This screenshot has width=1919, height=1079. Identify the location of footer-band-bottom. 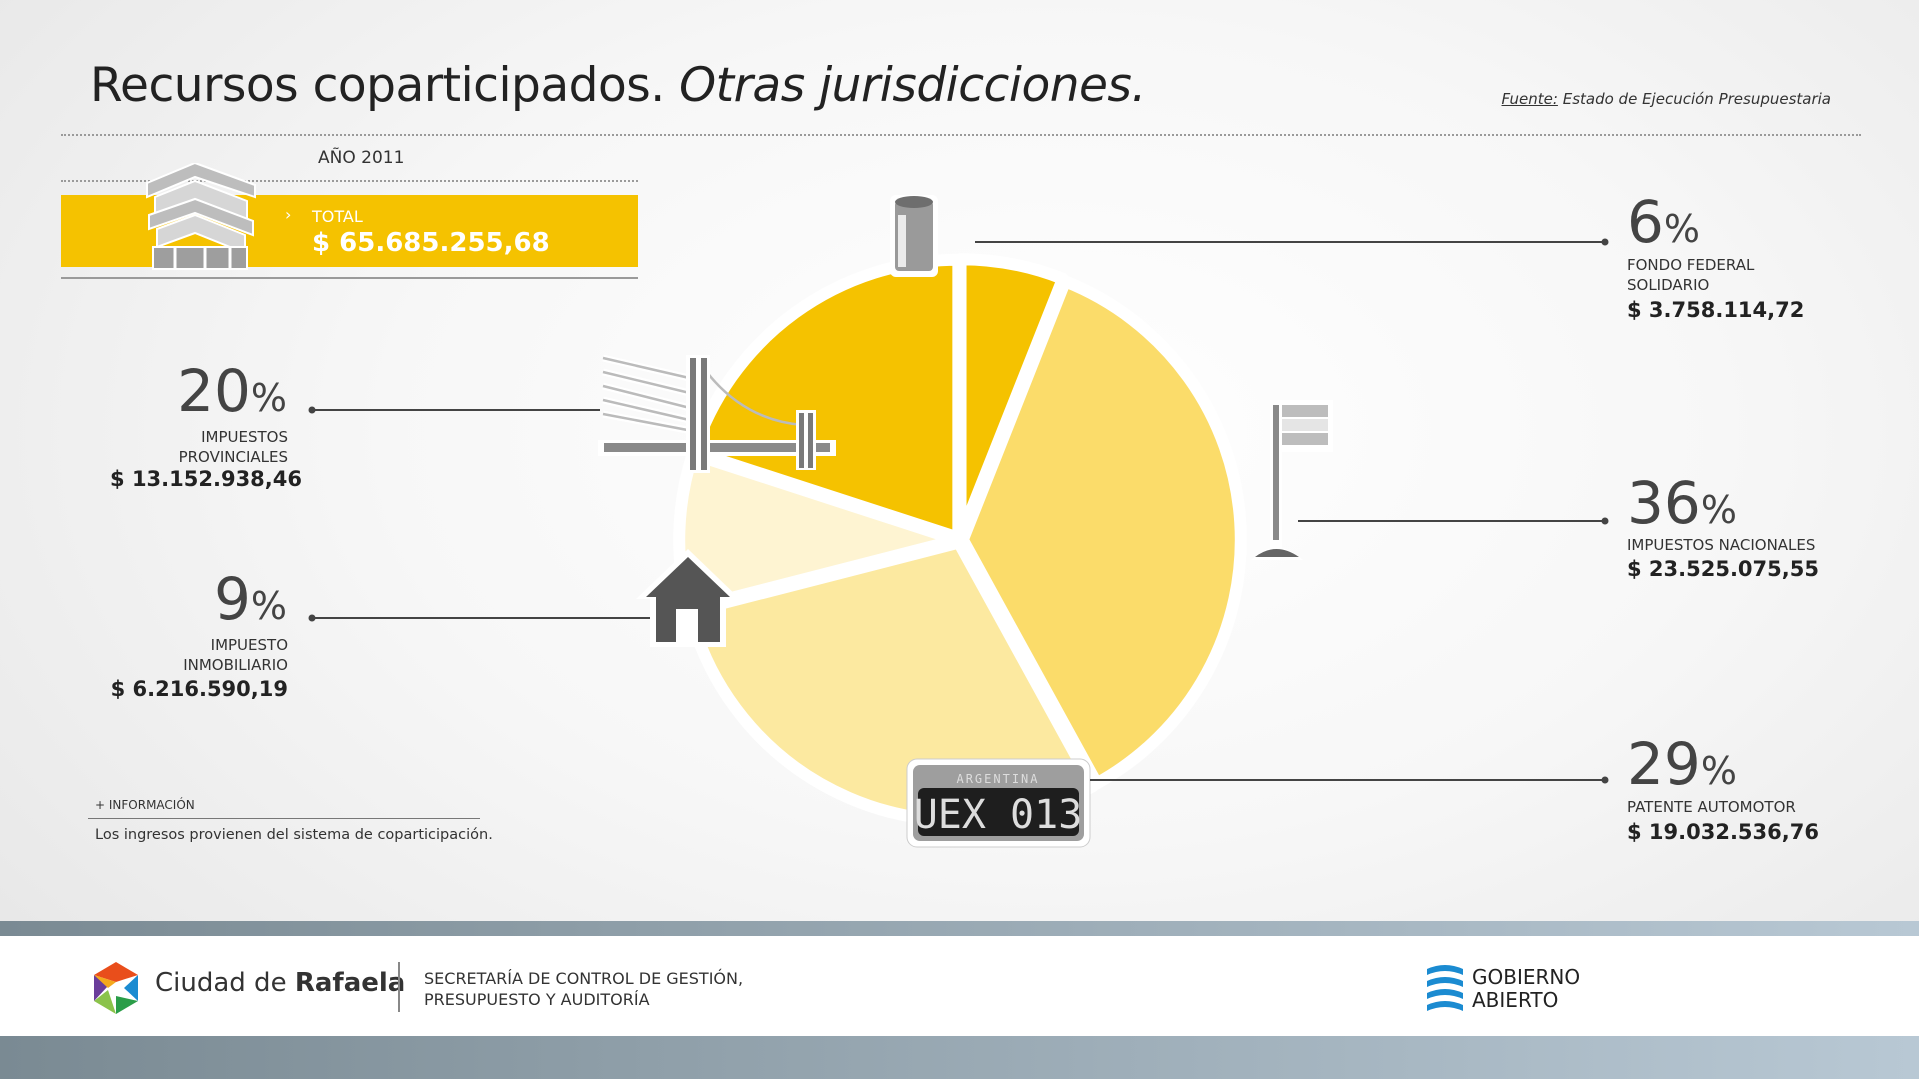
(959, 1057).